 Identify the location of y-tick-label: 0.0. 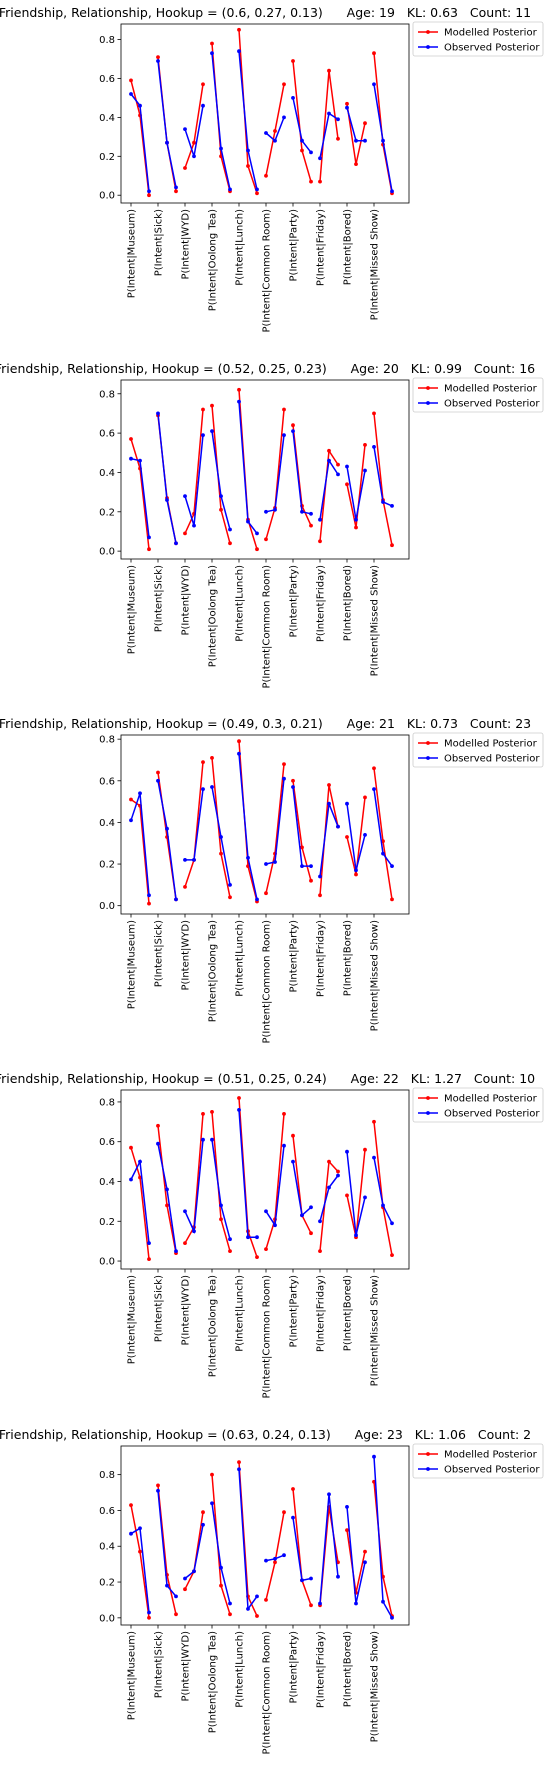
(107, 552).